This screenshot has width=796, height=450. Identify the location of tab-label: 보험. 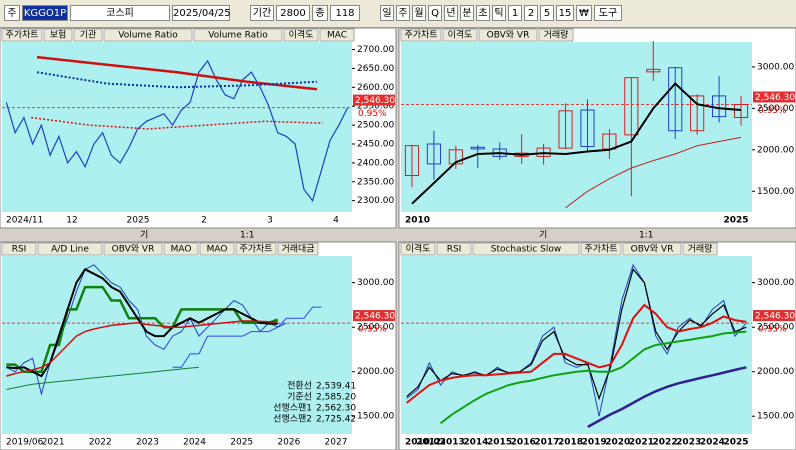
(58, 35).